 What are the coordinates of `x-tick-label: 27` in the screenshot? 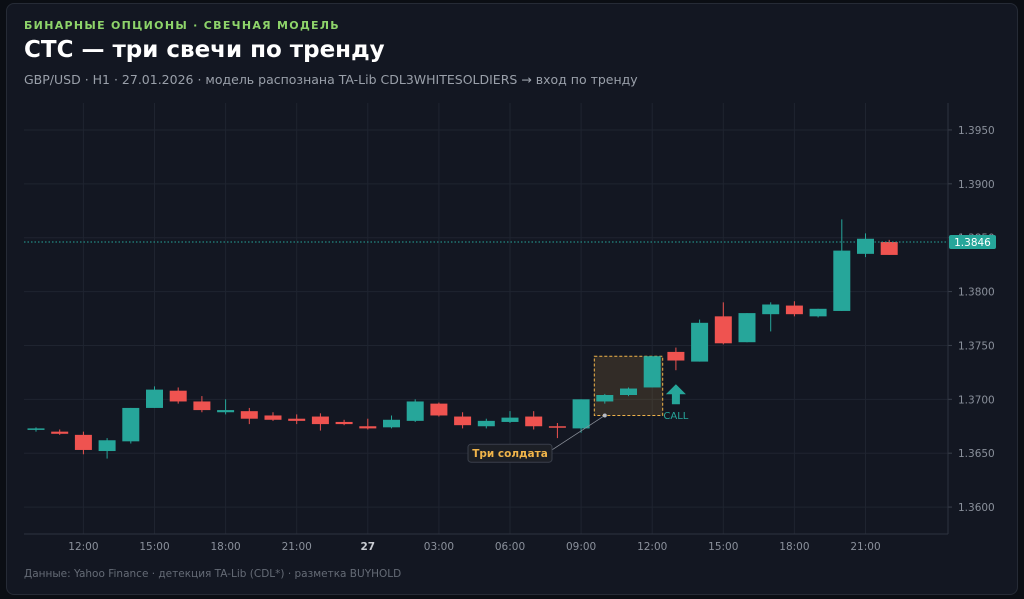 It's located at (367, 547).